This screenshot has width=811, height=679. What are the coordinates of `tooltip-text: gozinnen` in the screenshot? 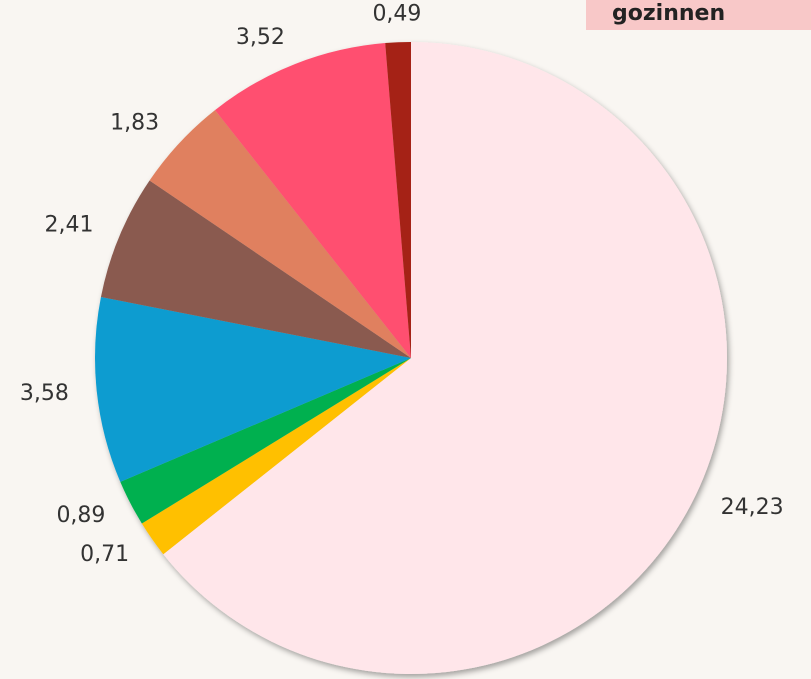 It's located at (668, 13).